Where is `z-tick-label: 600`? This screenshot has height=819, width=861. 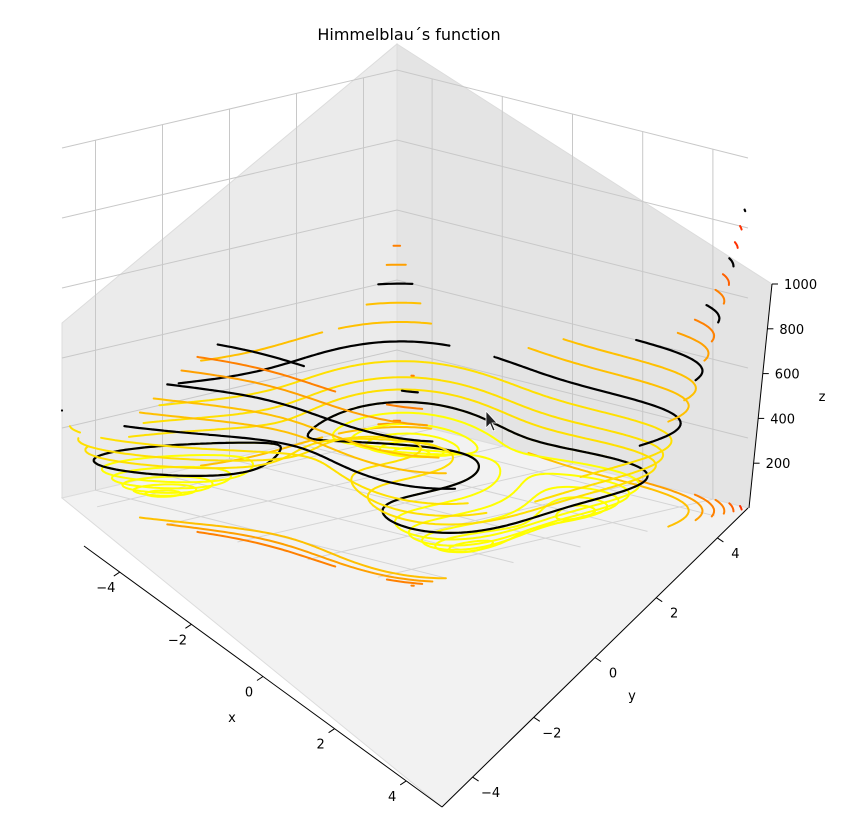 z-tick-label: 600 is located at coordinates (787, 375).